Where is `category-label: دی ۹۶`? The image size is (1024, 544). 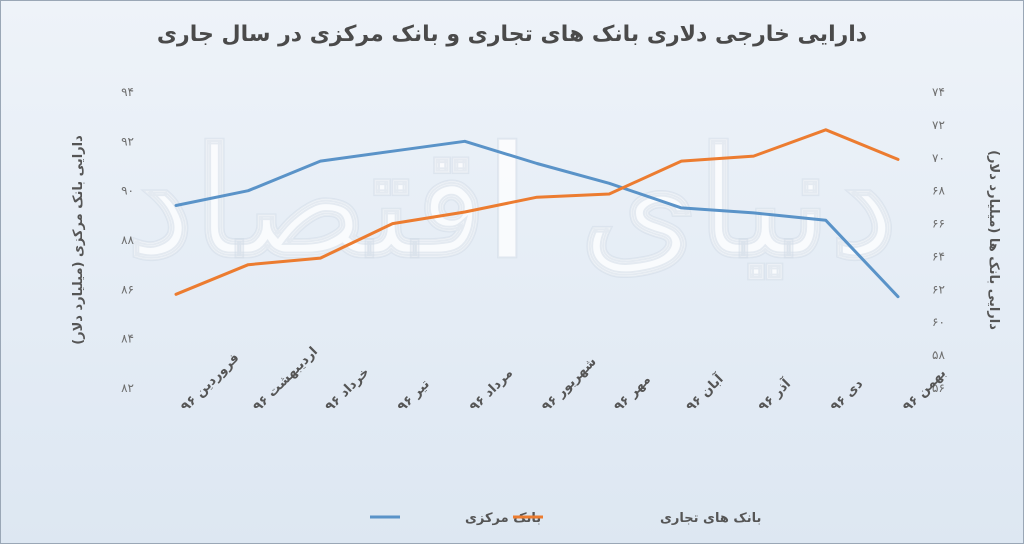 category-label: دی ۹۶ is located at coordinates (847, 395).